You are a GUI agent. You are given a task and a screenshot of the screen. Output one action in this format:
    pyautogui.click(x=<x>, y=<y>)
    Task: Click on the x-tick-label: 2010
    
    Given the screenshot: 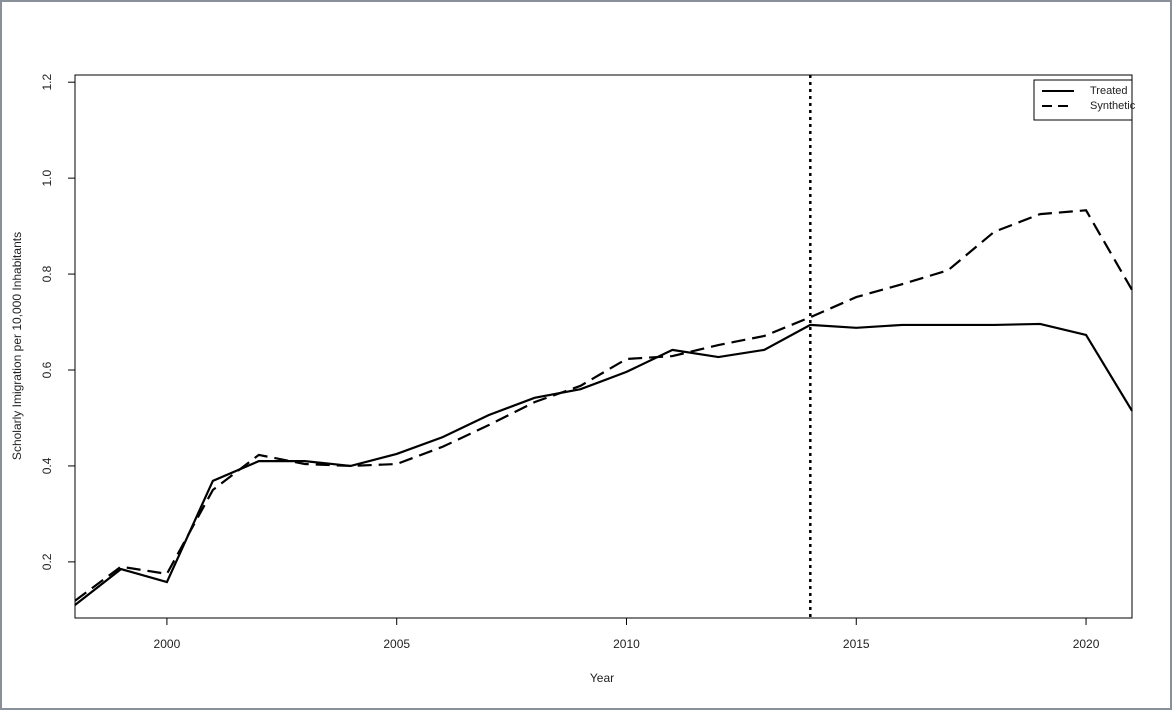 What is the action you would take?
    pyautogui.click(x=626, y=644)
    